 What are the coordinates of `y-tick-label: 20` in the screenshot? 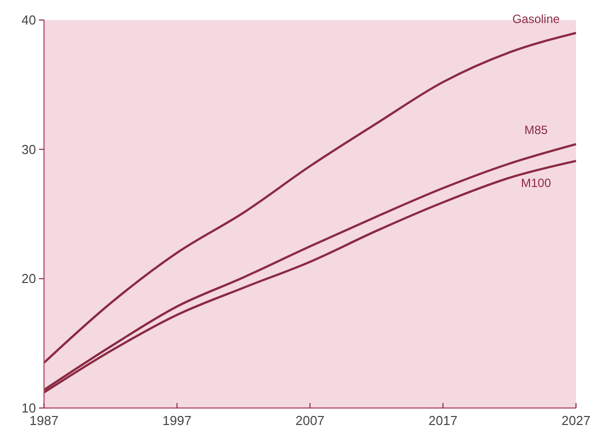 It's located at (29, 278).